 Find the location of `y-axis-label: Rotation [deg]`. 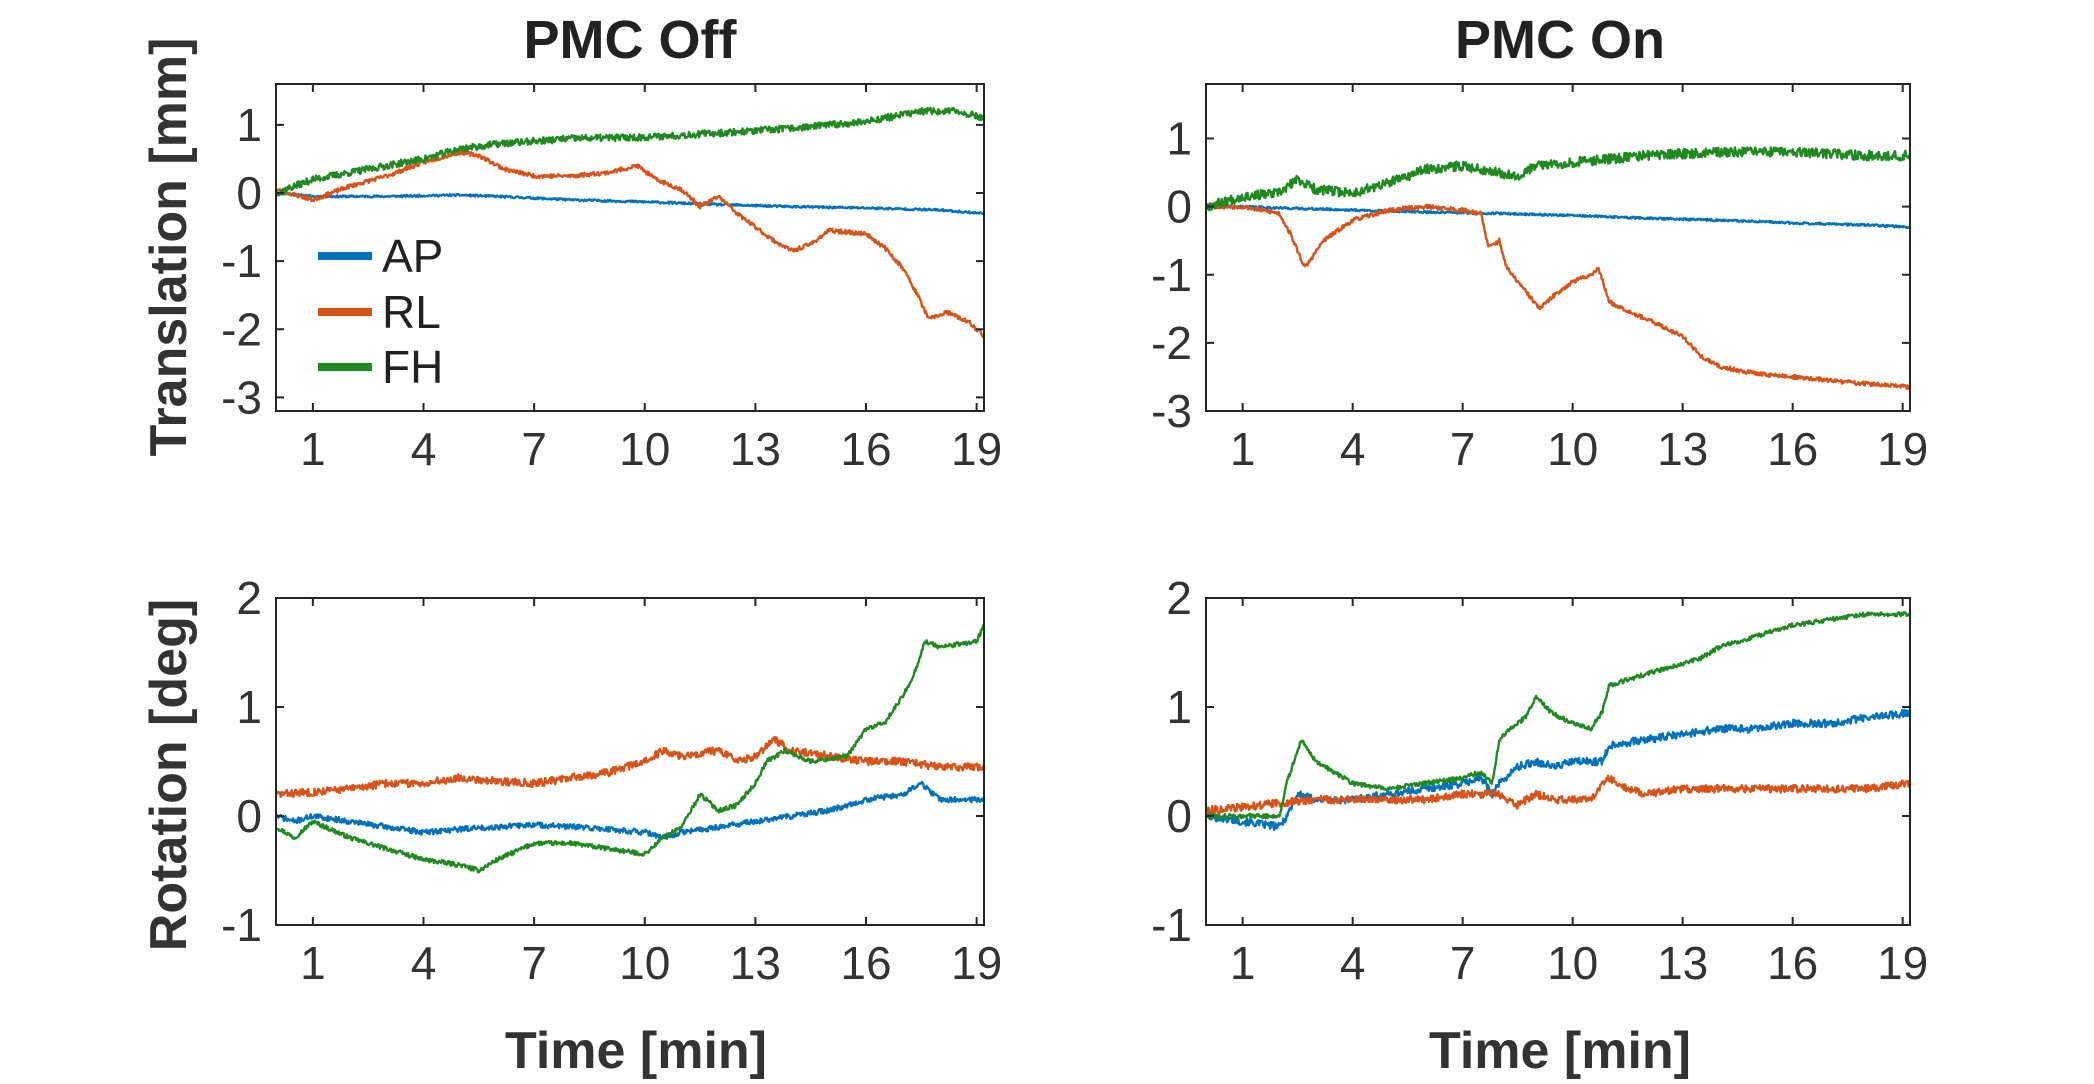

y-axis-label: Rotation [deg] is located at coordinates (169, 775).